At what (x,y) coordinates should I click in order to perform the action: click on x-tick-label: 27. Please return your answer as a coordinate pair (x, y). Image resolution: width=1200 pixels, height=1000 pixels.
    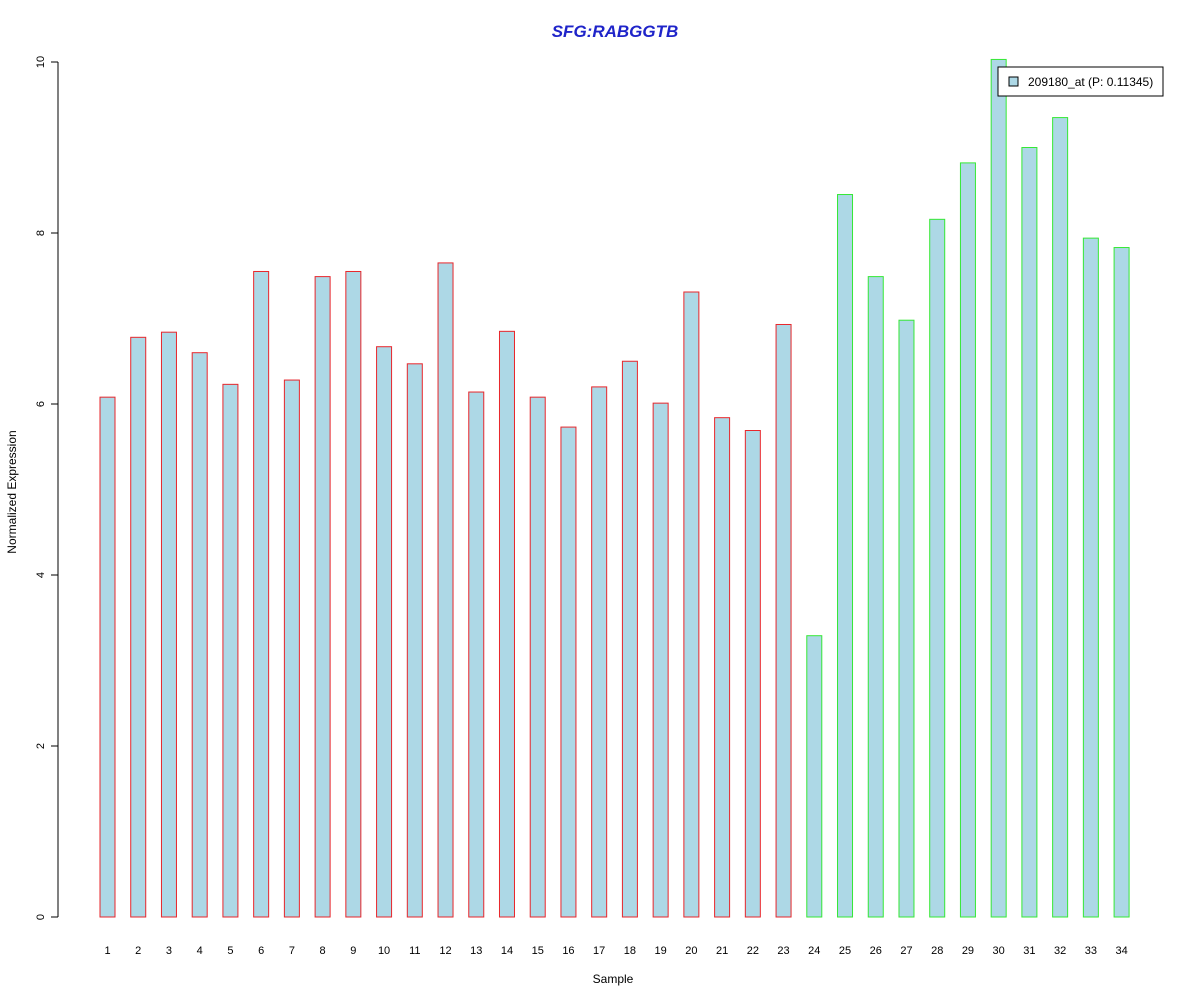
    Looking at the image, I should click on (906, 951).